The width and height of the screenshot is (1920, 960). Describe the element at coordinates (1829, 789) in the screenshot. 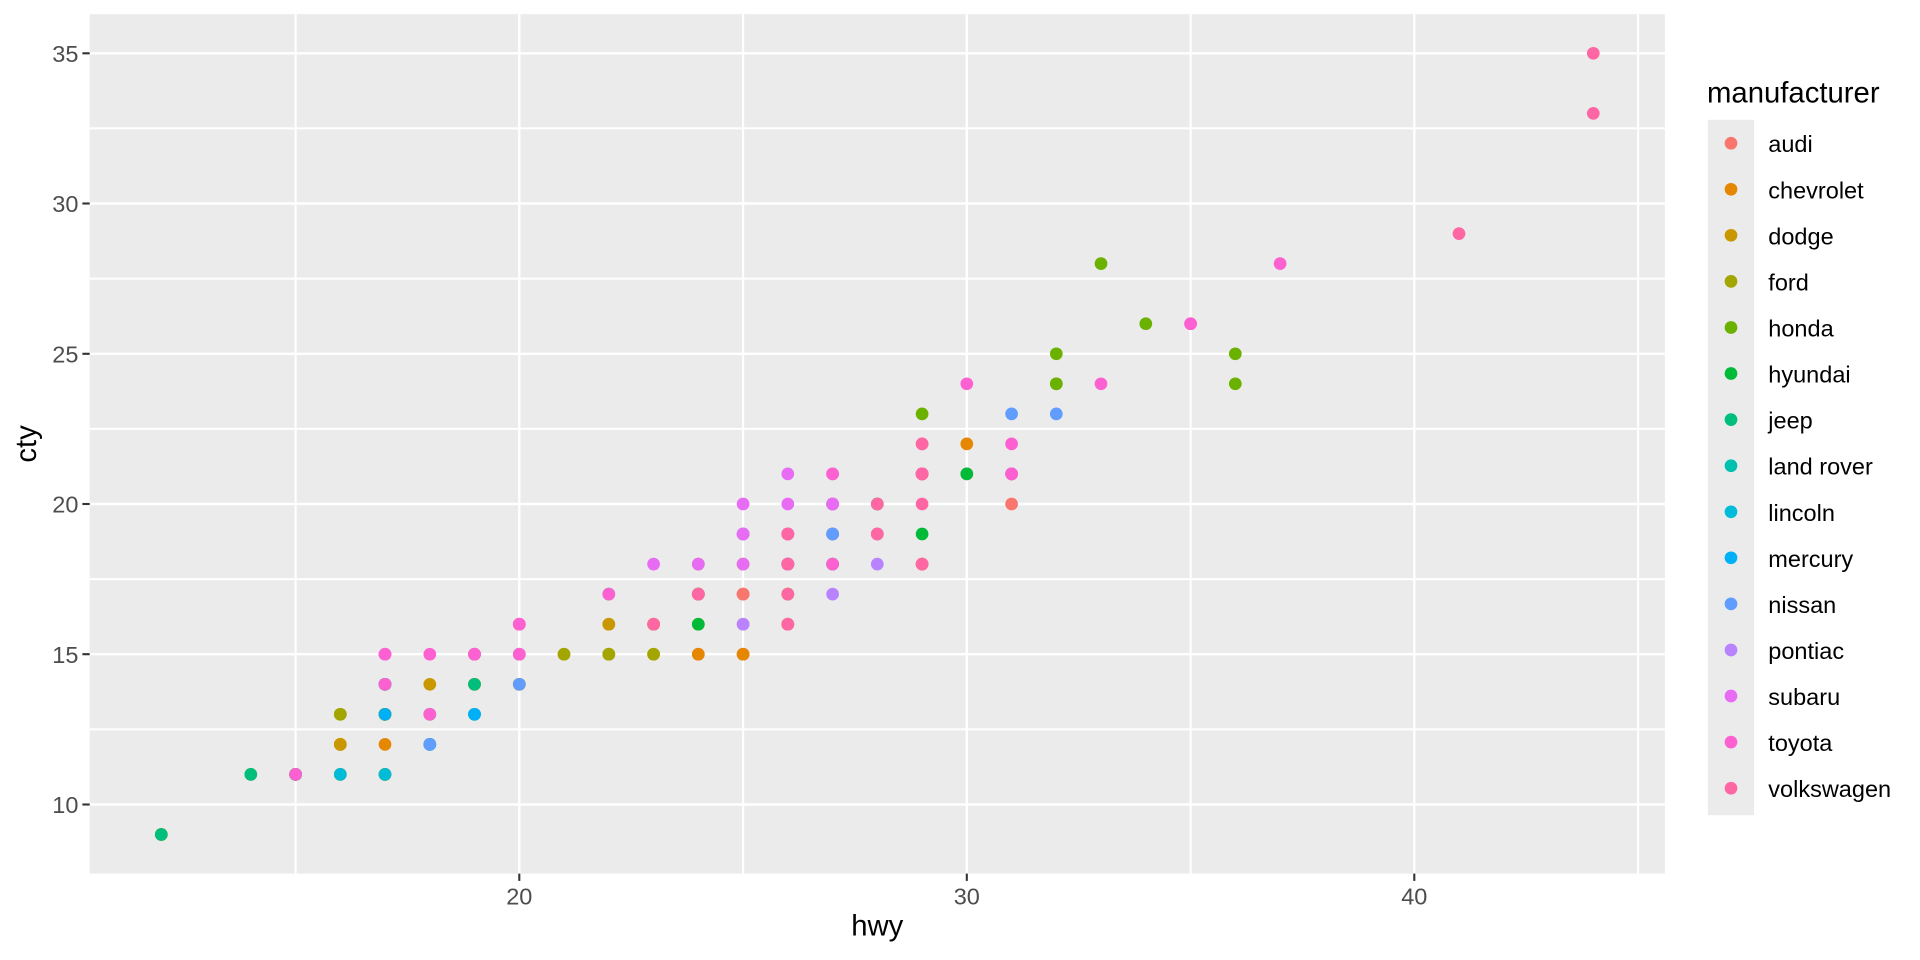

I see `svg-text: volkswagen` at that location.